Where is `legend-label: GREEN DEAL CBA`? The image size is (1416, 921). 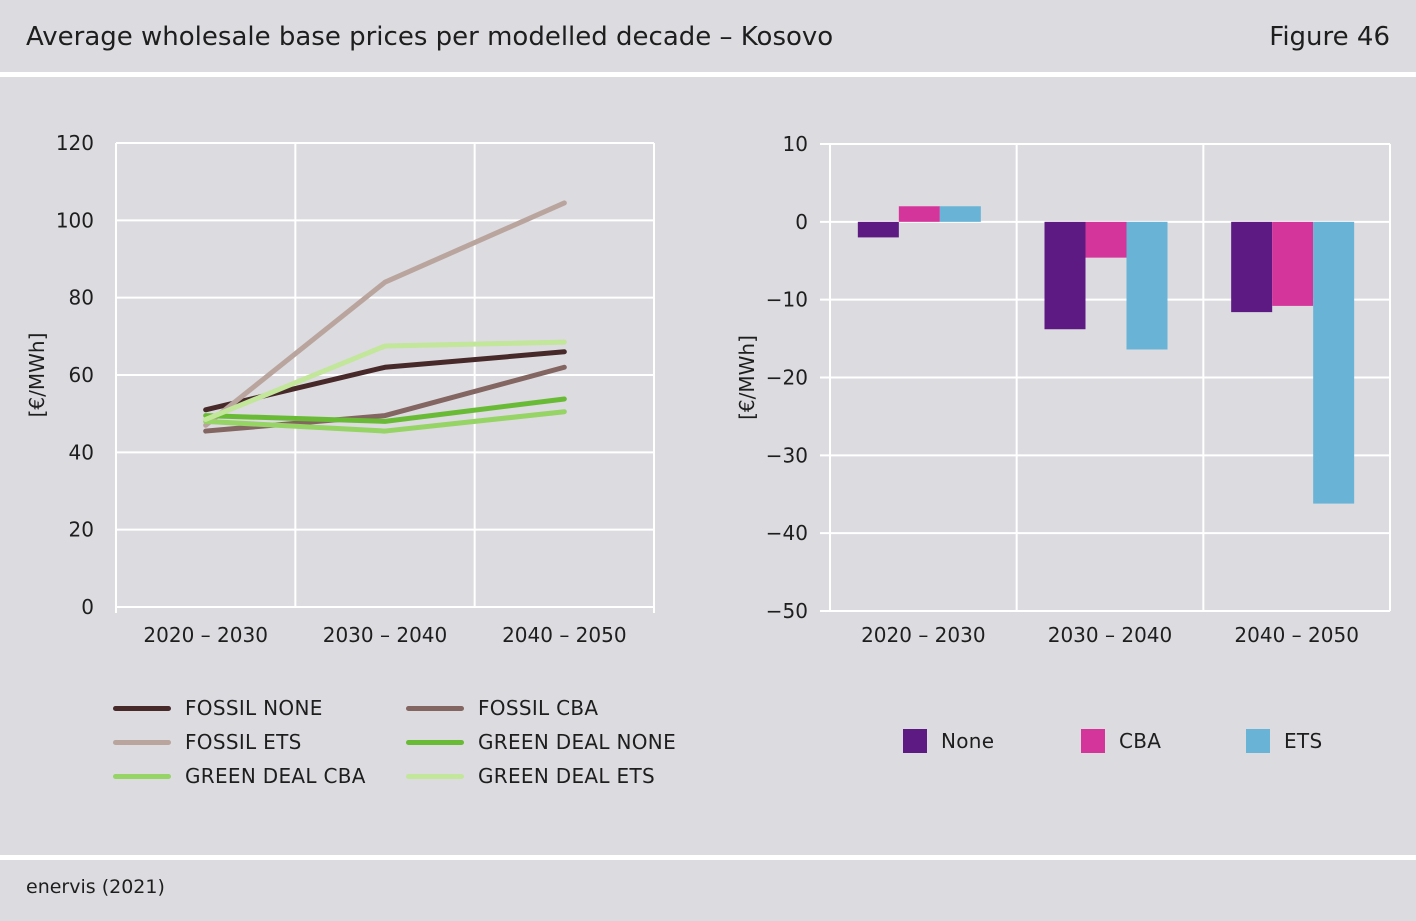
legend-label: GREEN DEAL CBA is located at coordinates (275, 776).